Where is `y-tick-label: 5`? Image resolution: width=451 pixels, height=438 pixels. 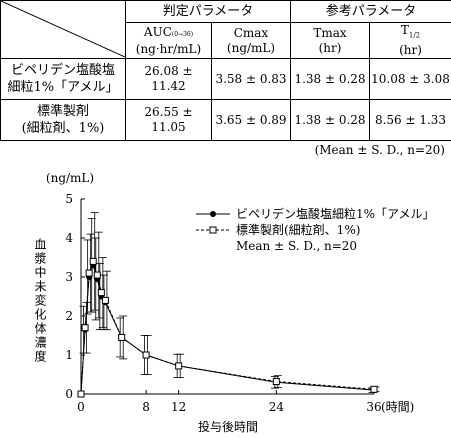
y-tick-label: 5 is located at coordinates (69, 199).